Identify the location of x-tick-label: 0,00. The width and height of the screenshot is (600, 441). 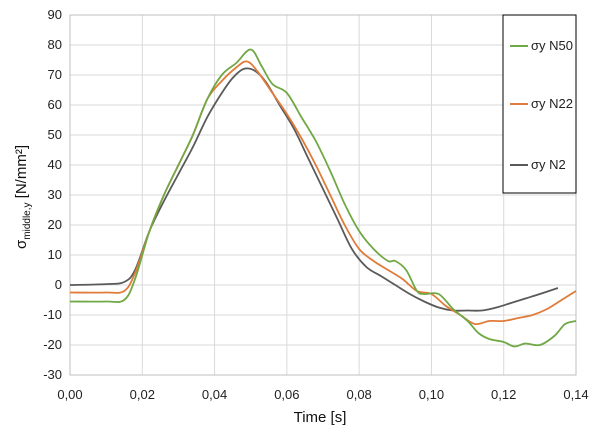
(69, 394).